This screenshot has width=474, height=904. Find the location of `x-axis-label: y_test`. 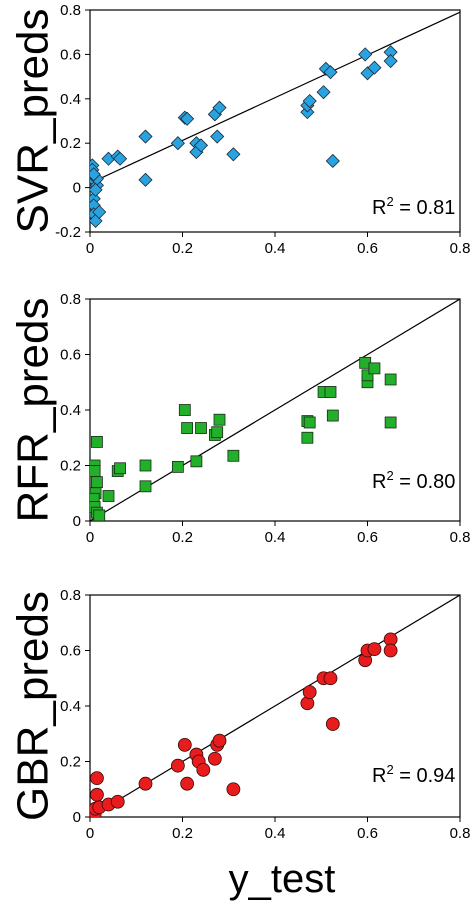

x-axis-label: y_test is located at coordinates (282, 879).